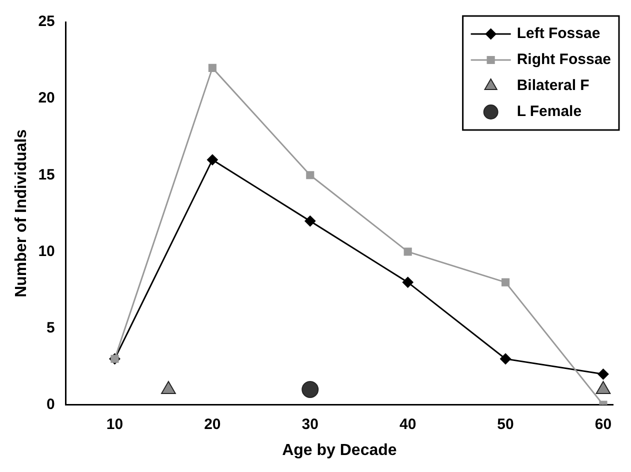 Image resolution: width=631 pixels, height=472 pixels. Describe the element at coordinates (549, 111) in the screenshot. I see `legend-label: L Female` at that location.